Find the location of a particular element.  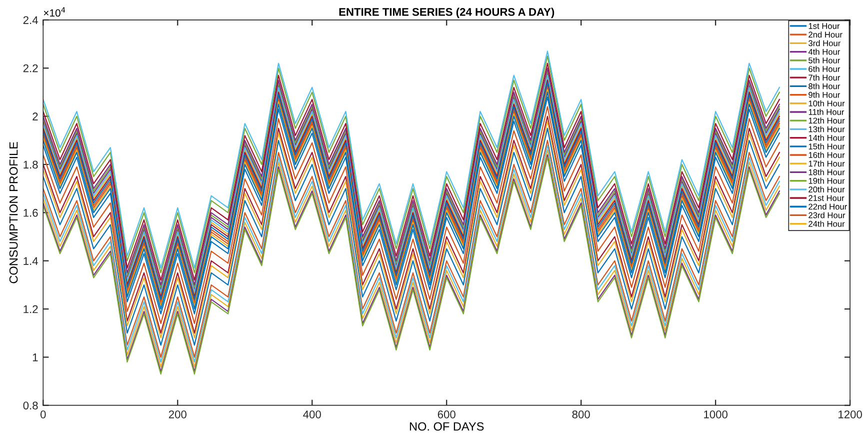

legend-label: 16th Hour is located at coordinates (826, 155).